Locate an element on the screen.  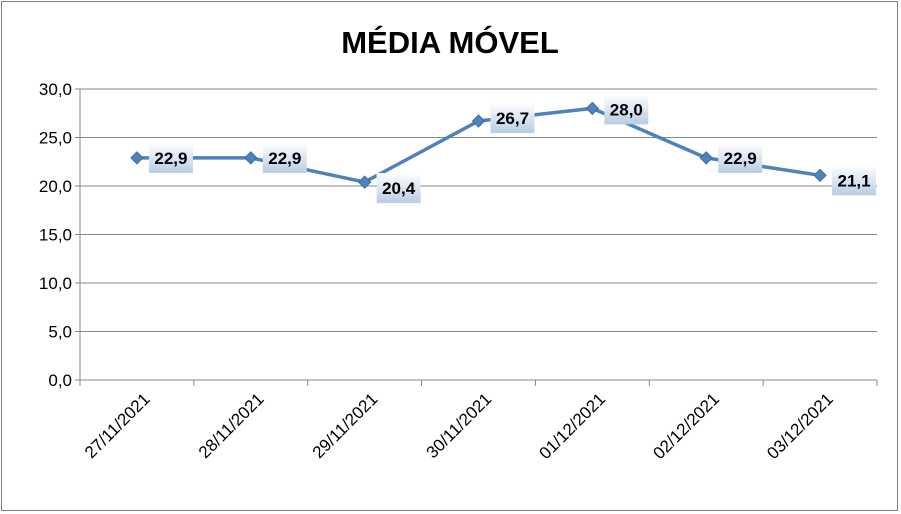
data-label: 28,0 is located at coordinates (626, 109).